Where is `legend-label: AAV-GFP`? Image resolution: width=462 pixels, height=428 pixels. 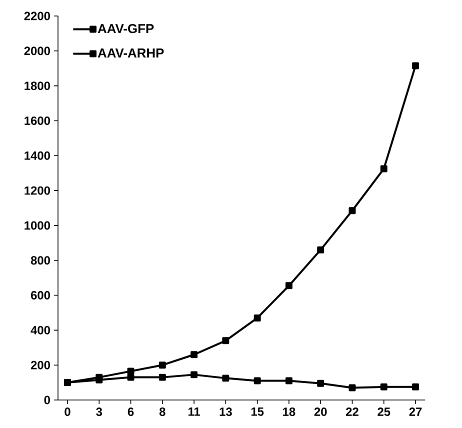
legend-label: AAV-GFP is located at coordinates (126, 29).